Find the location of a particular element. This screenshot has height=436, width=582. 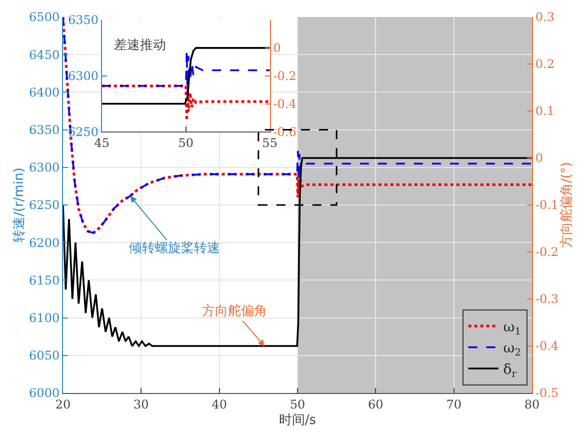

annotation: 倾转螺旋桨转速 is located at coordinates (174, 248).